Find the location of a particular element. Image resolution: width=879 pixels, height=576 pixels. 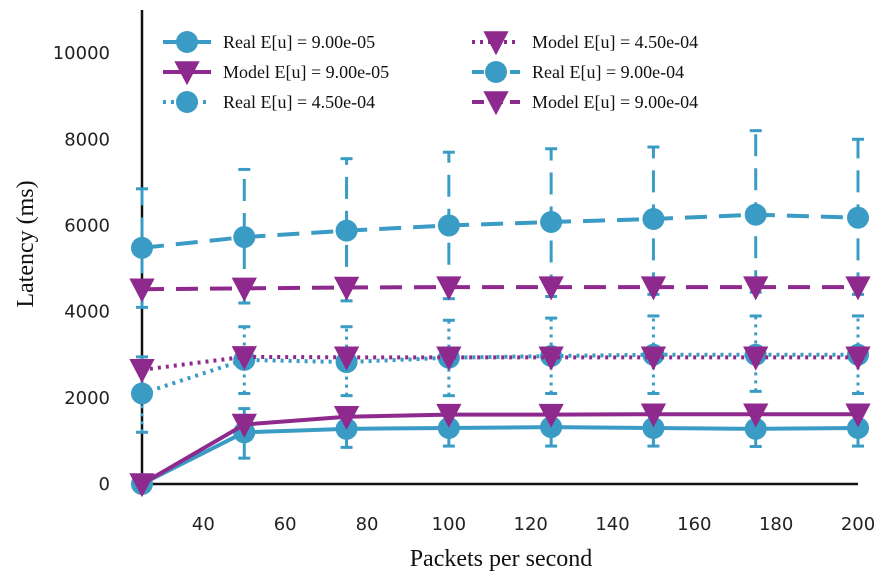

legend-entry: Real E[u] = 9.00e-05 is located at coordinates (269, 42).